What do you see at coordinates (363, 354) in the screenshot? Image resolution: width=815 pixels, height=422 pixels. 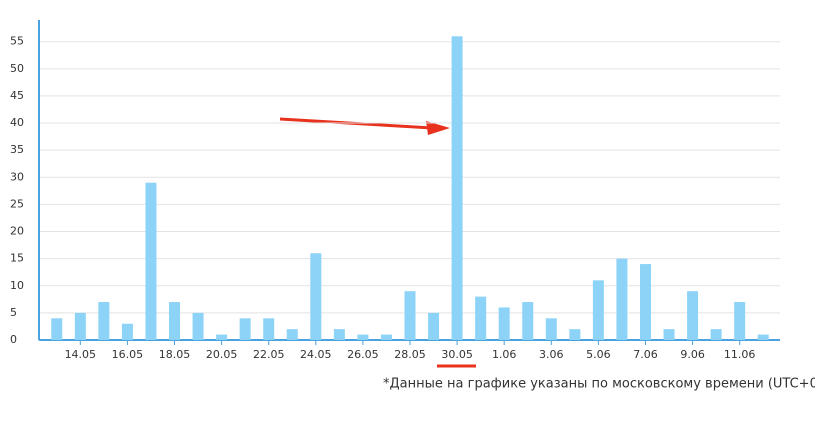 I see `x-tick-label: 26.05` at bounding box center [363, 354].